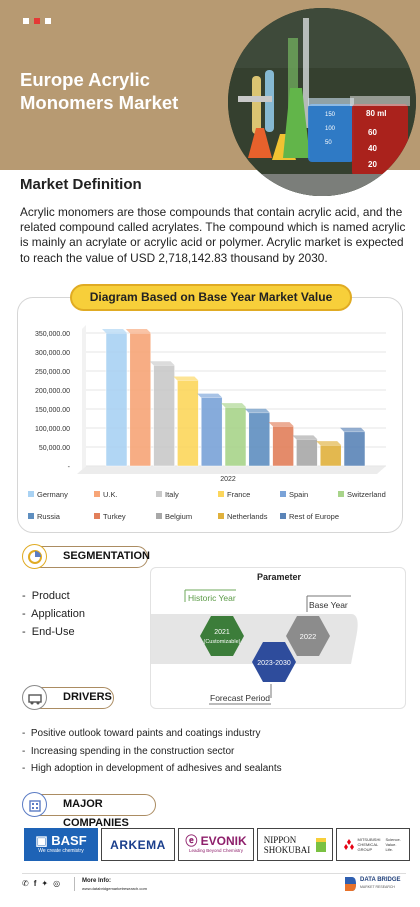 This screenshot has height=907, width=420. I want to click on instagram-icon: ◎, so click(57, 883).